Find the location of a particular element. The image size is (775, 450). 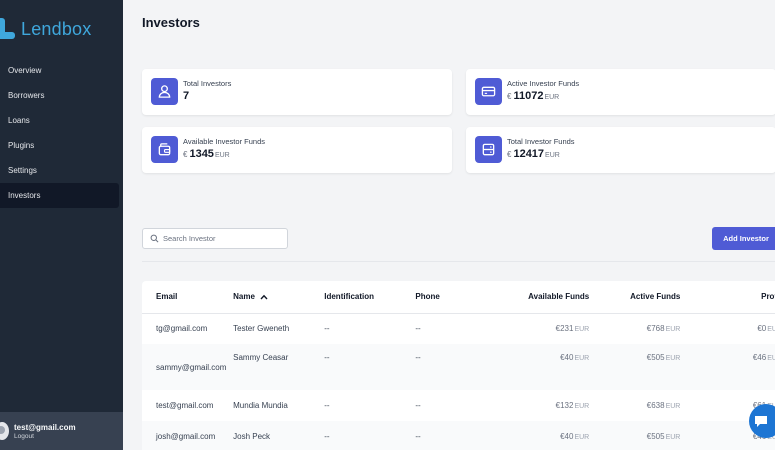

cell-active-funds: €768EUR is located at coordinates (663, 329).